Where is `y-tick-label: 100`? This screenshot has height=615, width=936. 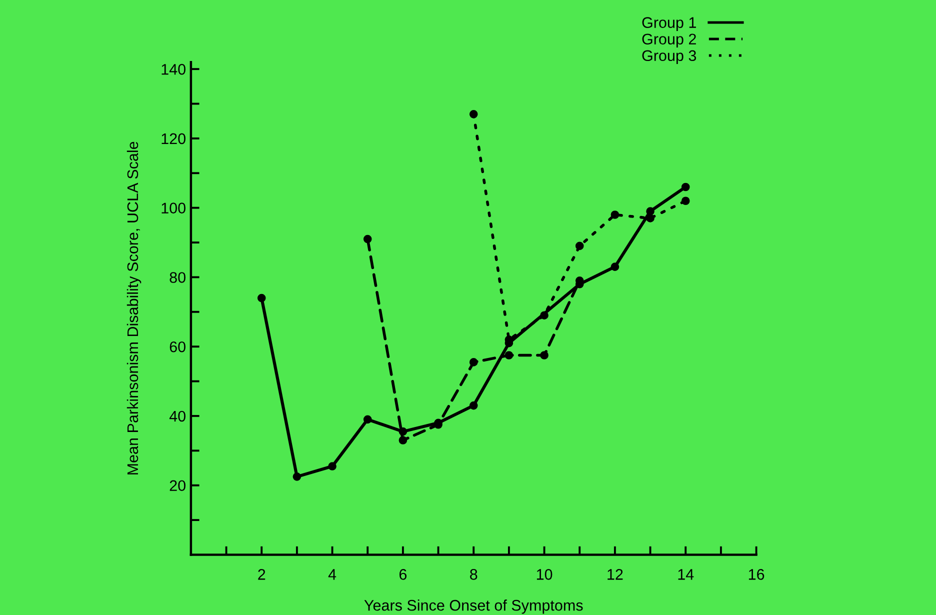
y-tick-label: 100 is located at coordinates (174, 208).